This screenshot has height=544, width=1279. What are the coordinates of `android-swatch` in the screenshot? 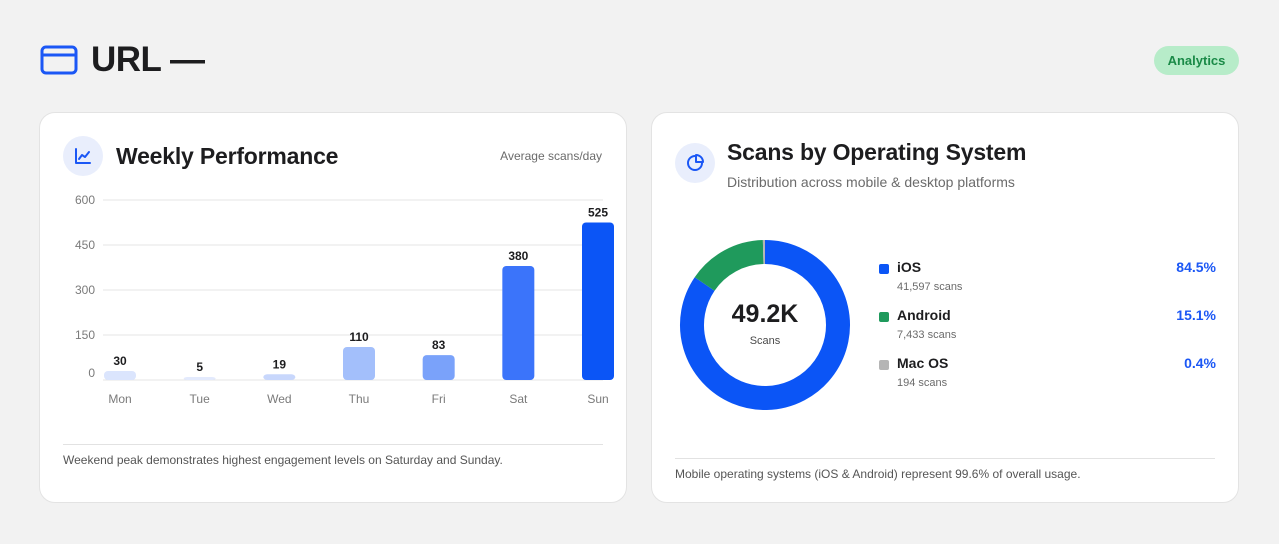 It's located at (884, 317).